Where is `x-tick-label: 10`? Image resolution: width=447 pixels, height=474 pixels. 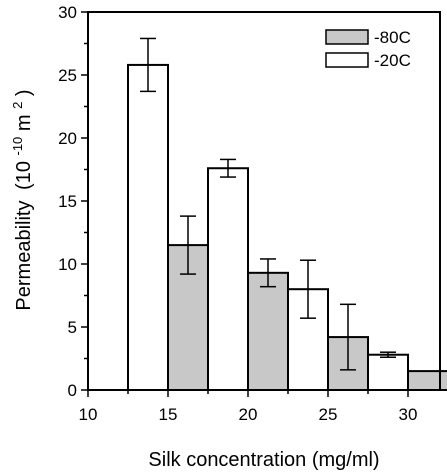
x-tick-label: 10 is located at coordinates (88, 414).